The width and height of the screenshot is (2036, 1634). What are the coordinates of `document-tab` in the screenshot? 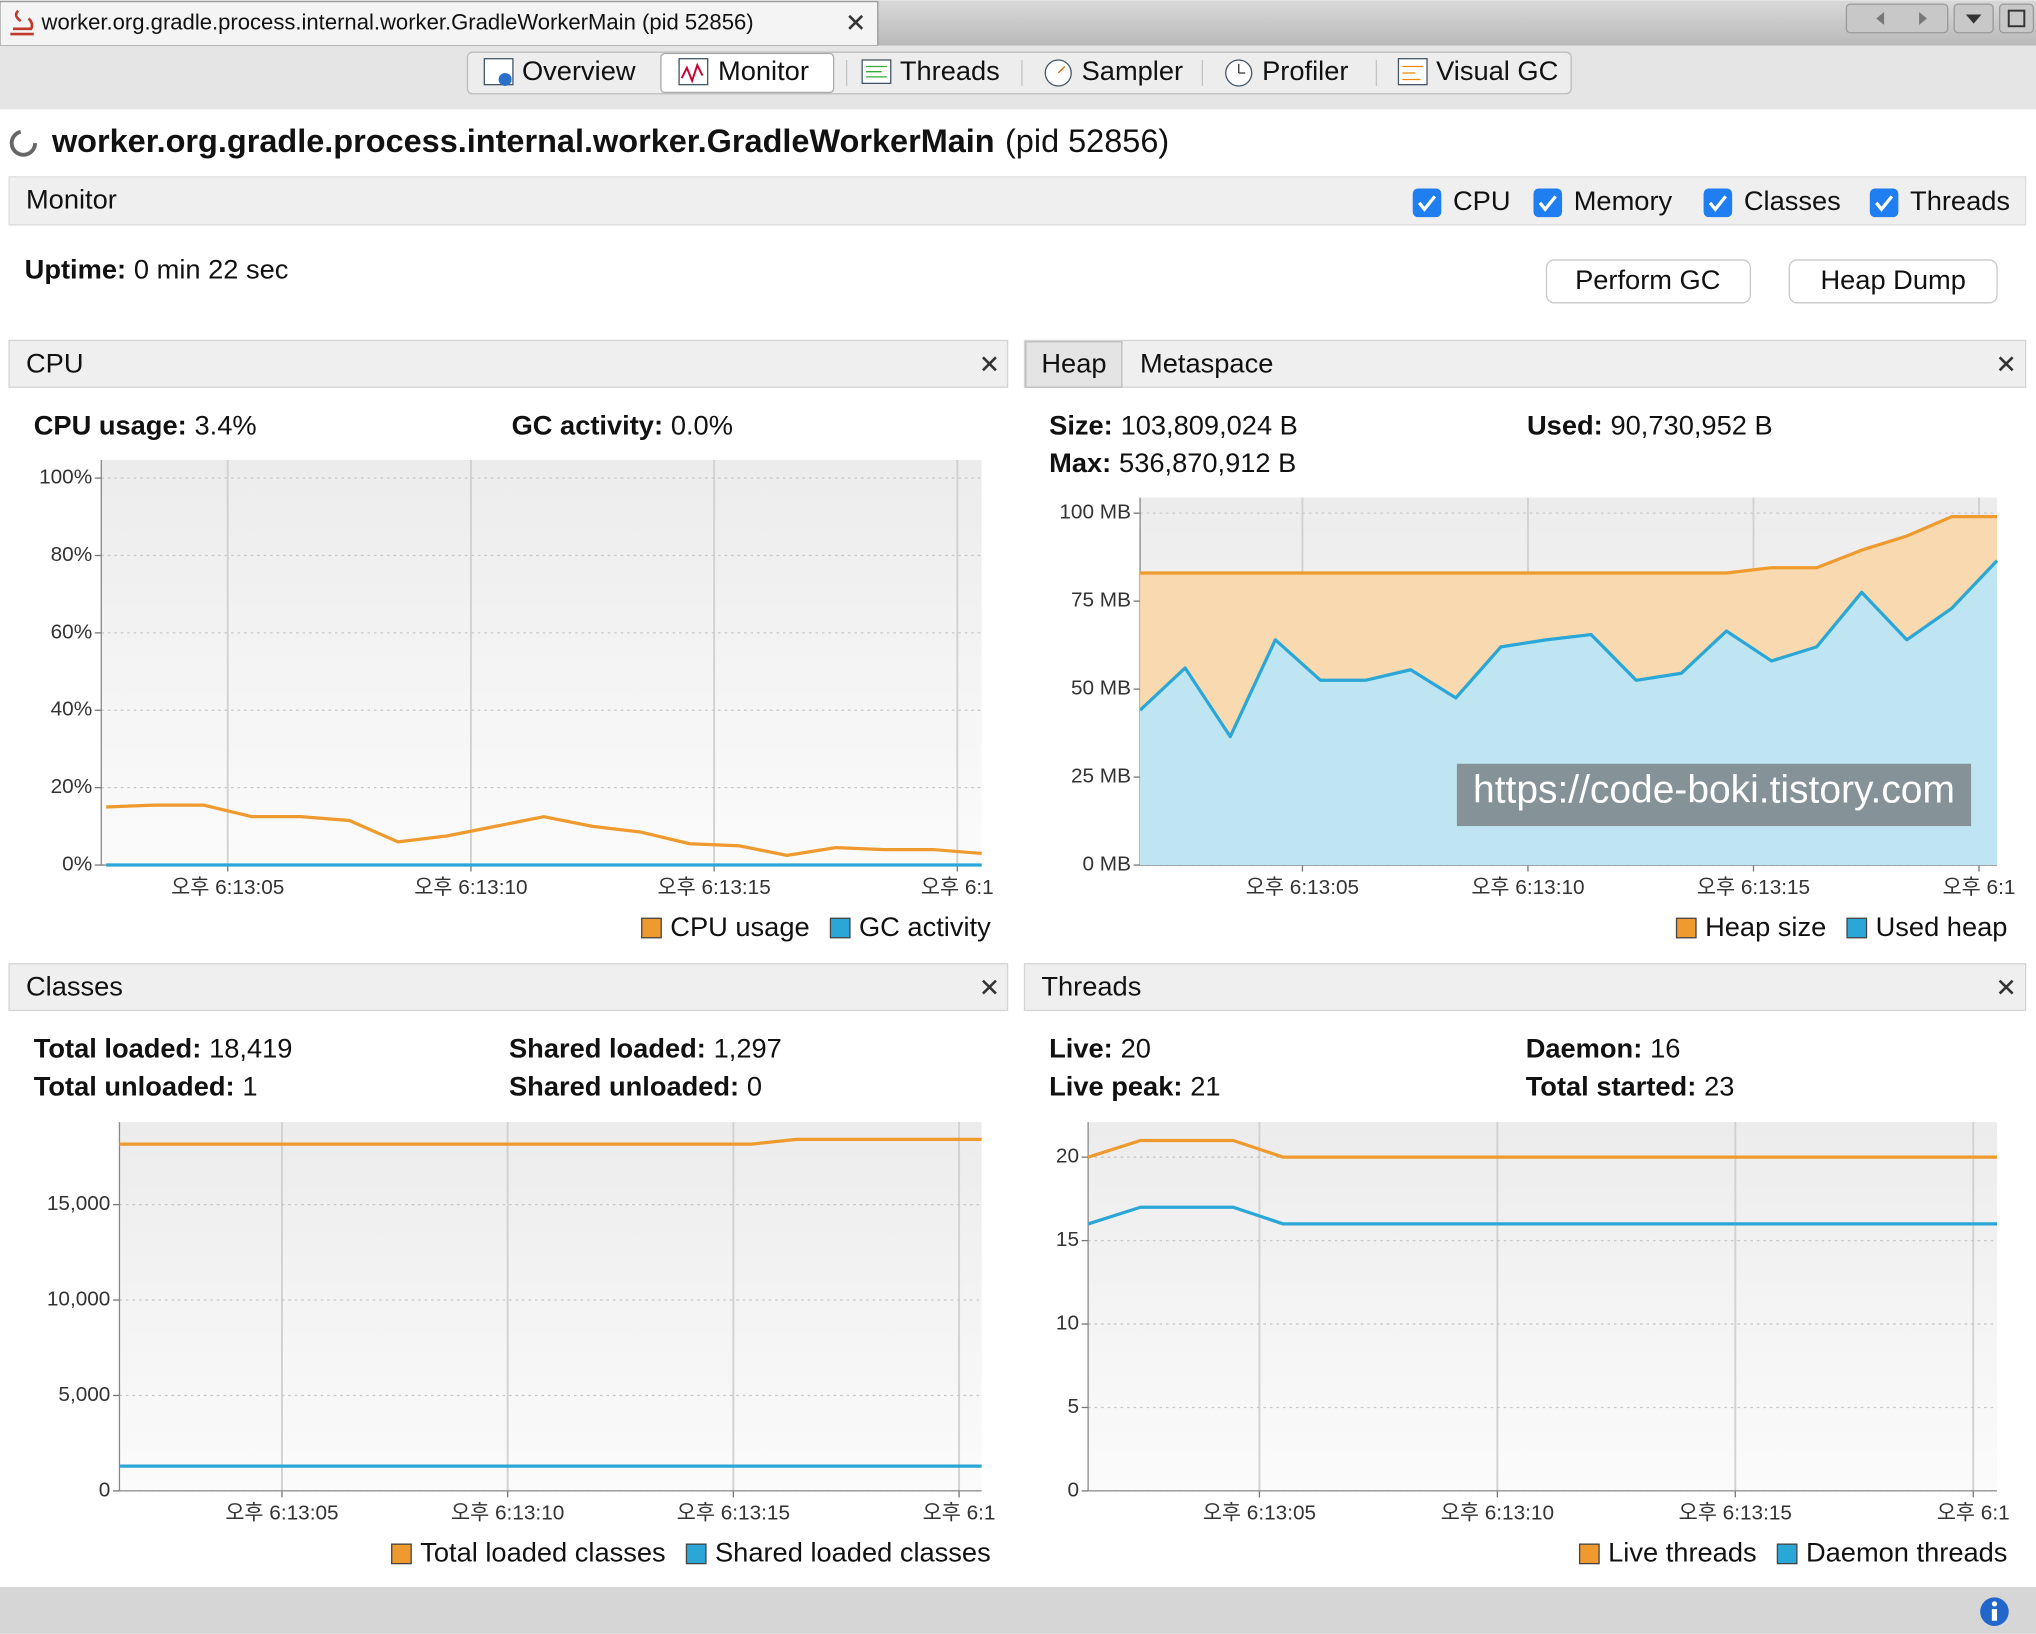 It's located at (439, 23).